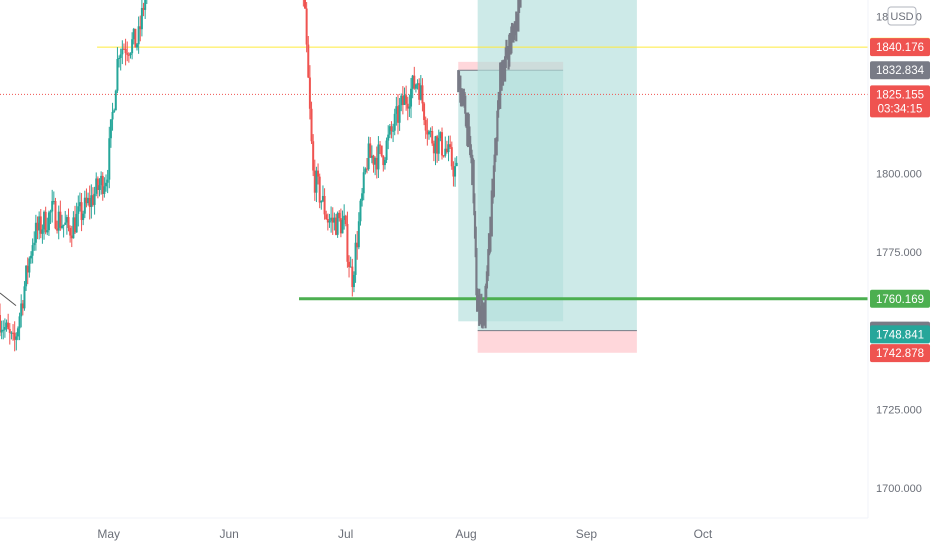 This screenshot has height=555, width=932. I want to click on time-tick-label: Jun, so click(228, 534).